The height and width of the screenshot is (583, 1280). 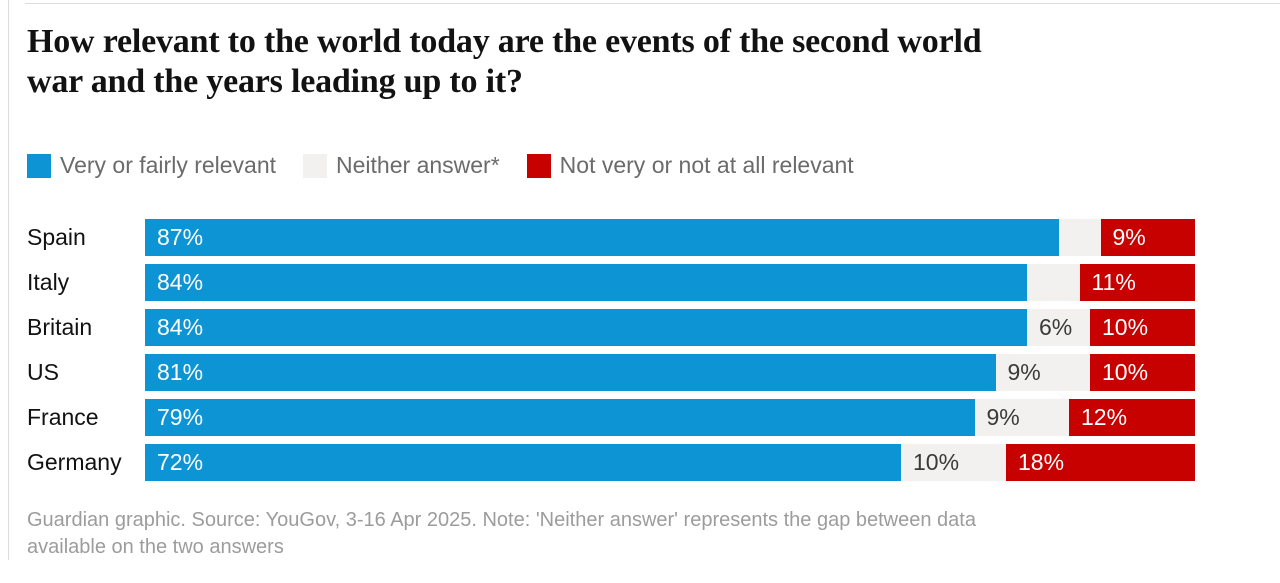 I want to click on segment-value: 12%, so click(x=1104, y=417).